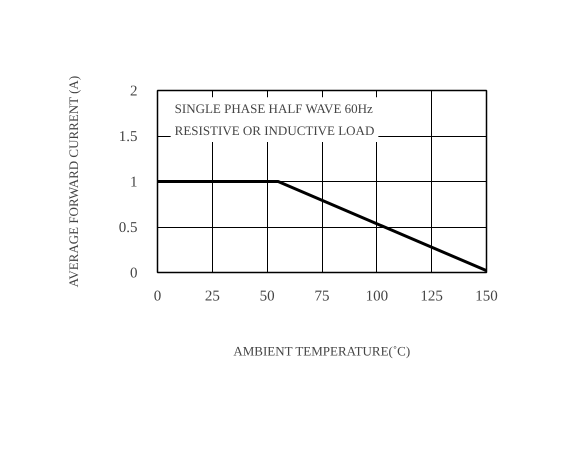 Image resolution: width=585 pixels, height=460 pixels. What do you see at coordinates (134, 182) in the screenshot?
I see `y-tick-label: 1` at bounding box center [134, 182].